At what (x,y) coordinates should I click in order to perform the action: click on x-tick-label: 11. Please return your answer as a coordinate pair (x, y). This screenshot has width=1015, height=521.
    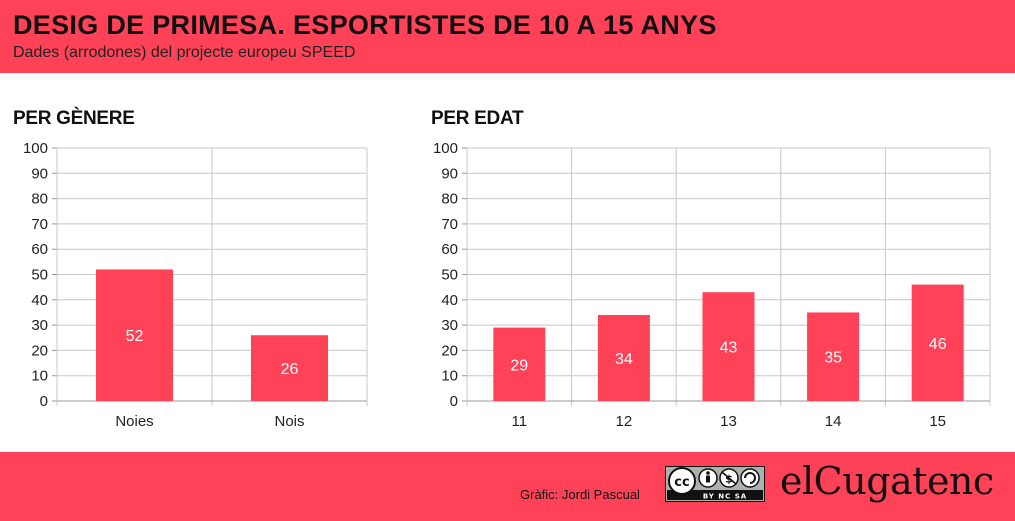
    Looking at the image, I should click on (520, 421).